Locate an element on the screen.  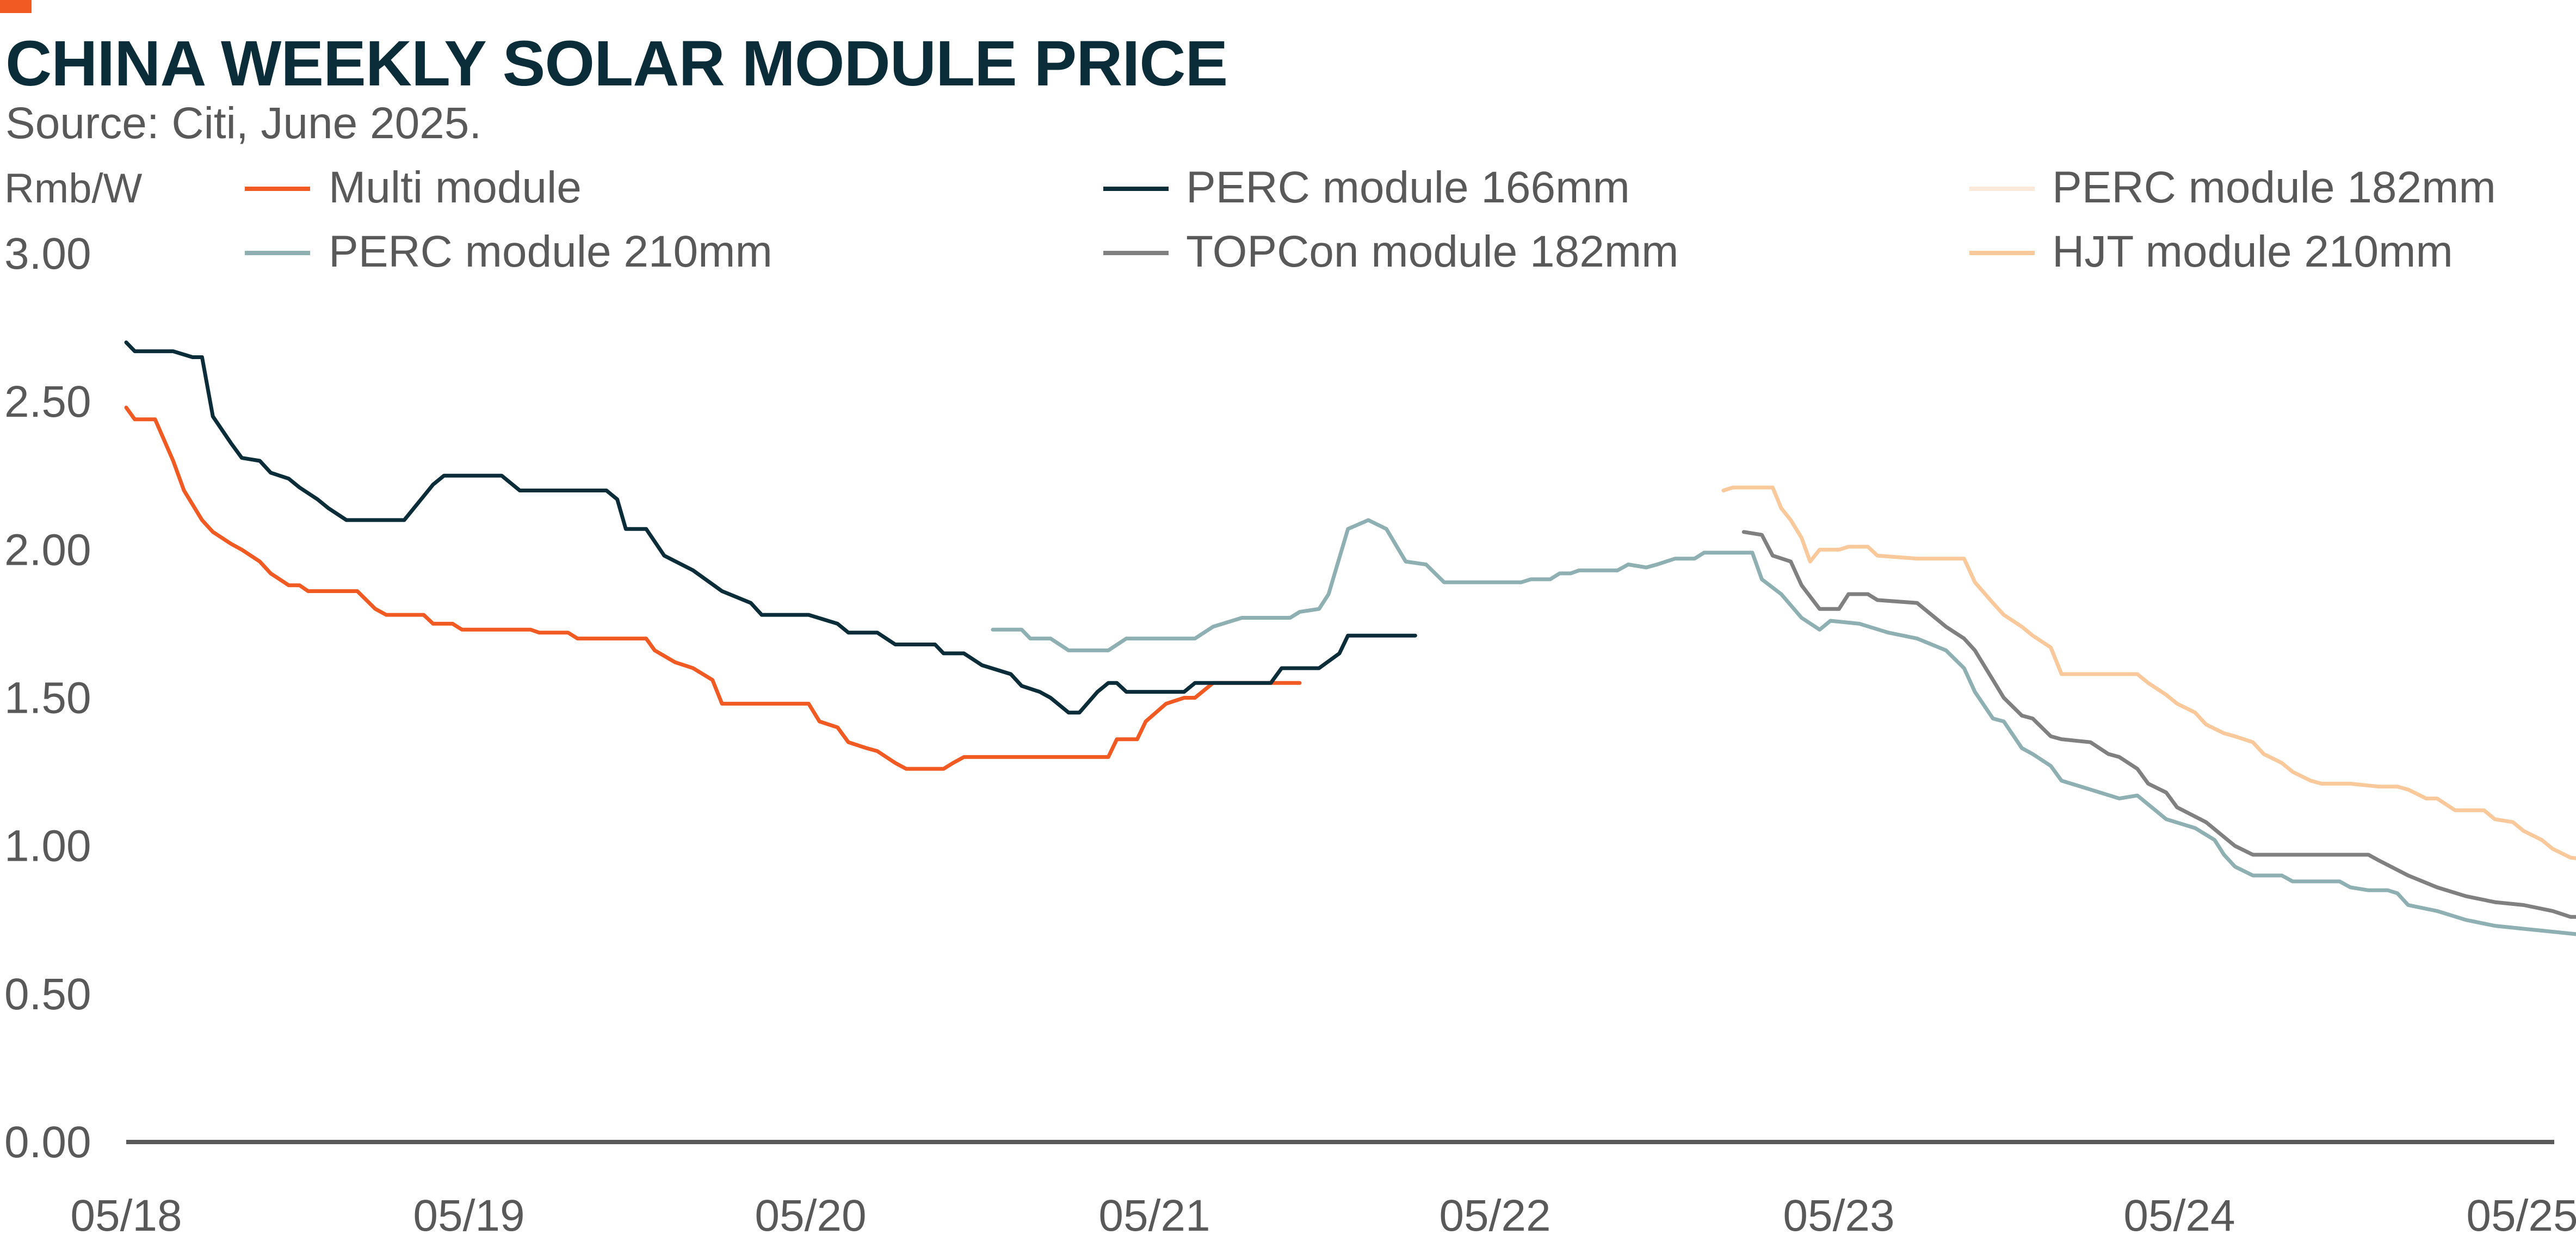
legend-item: HJT module 210mm is located at coordinates (2211, 251).